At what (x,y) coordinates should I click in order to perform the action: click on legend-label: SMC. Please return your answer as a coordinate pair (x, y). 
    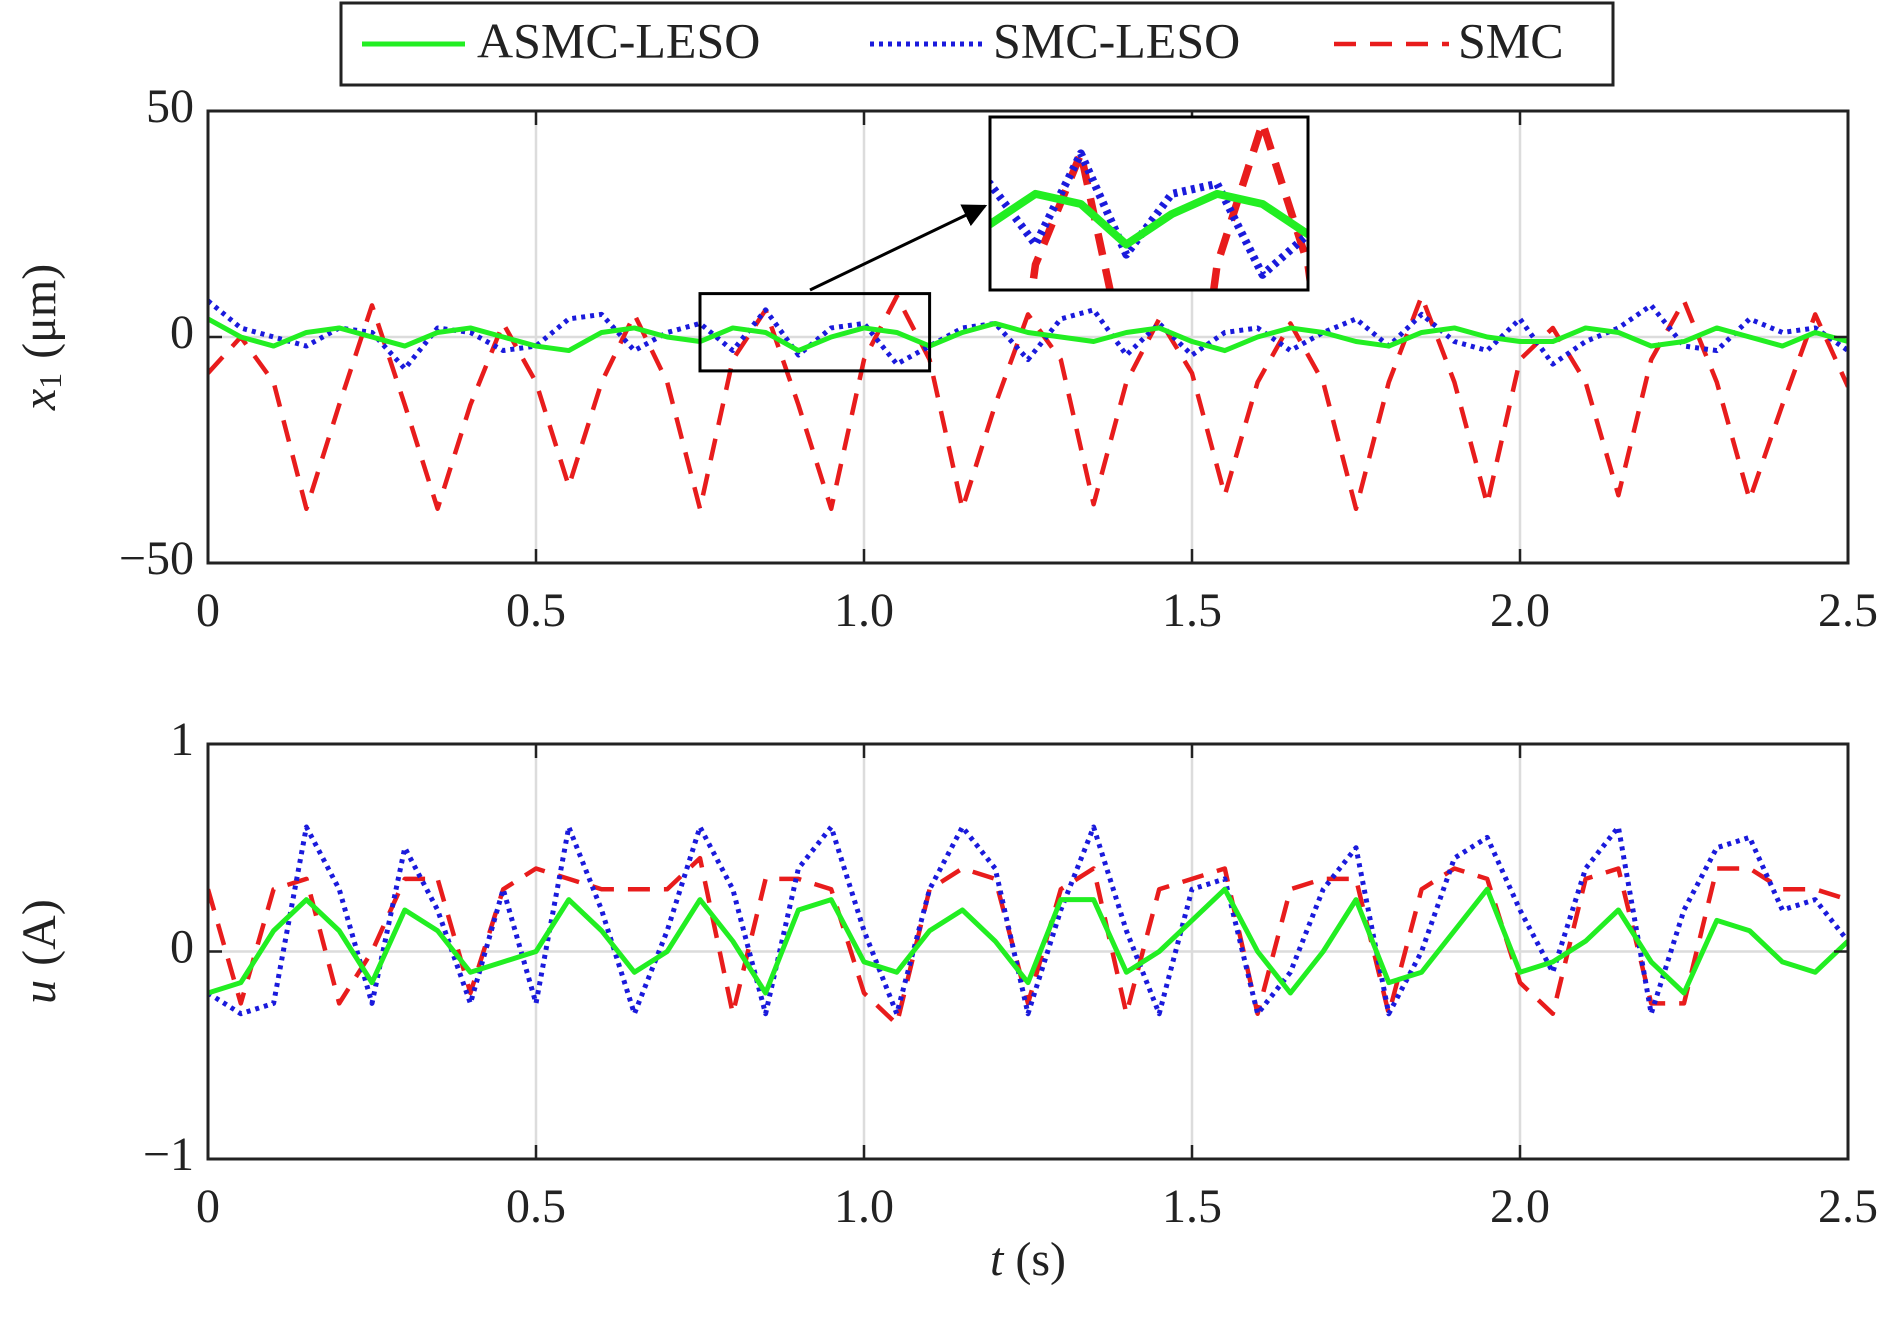
    Looking at the image, I should click on (1511, 40).